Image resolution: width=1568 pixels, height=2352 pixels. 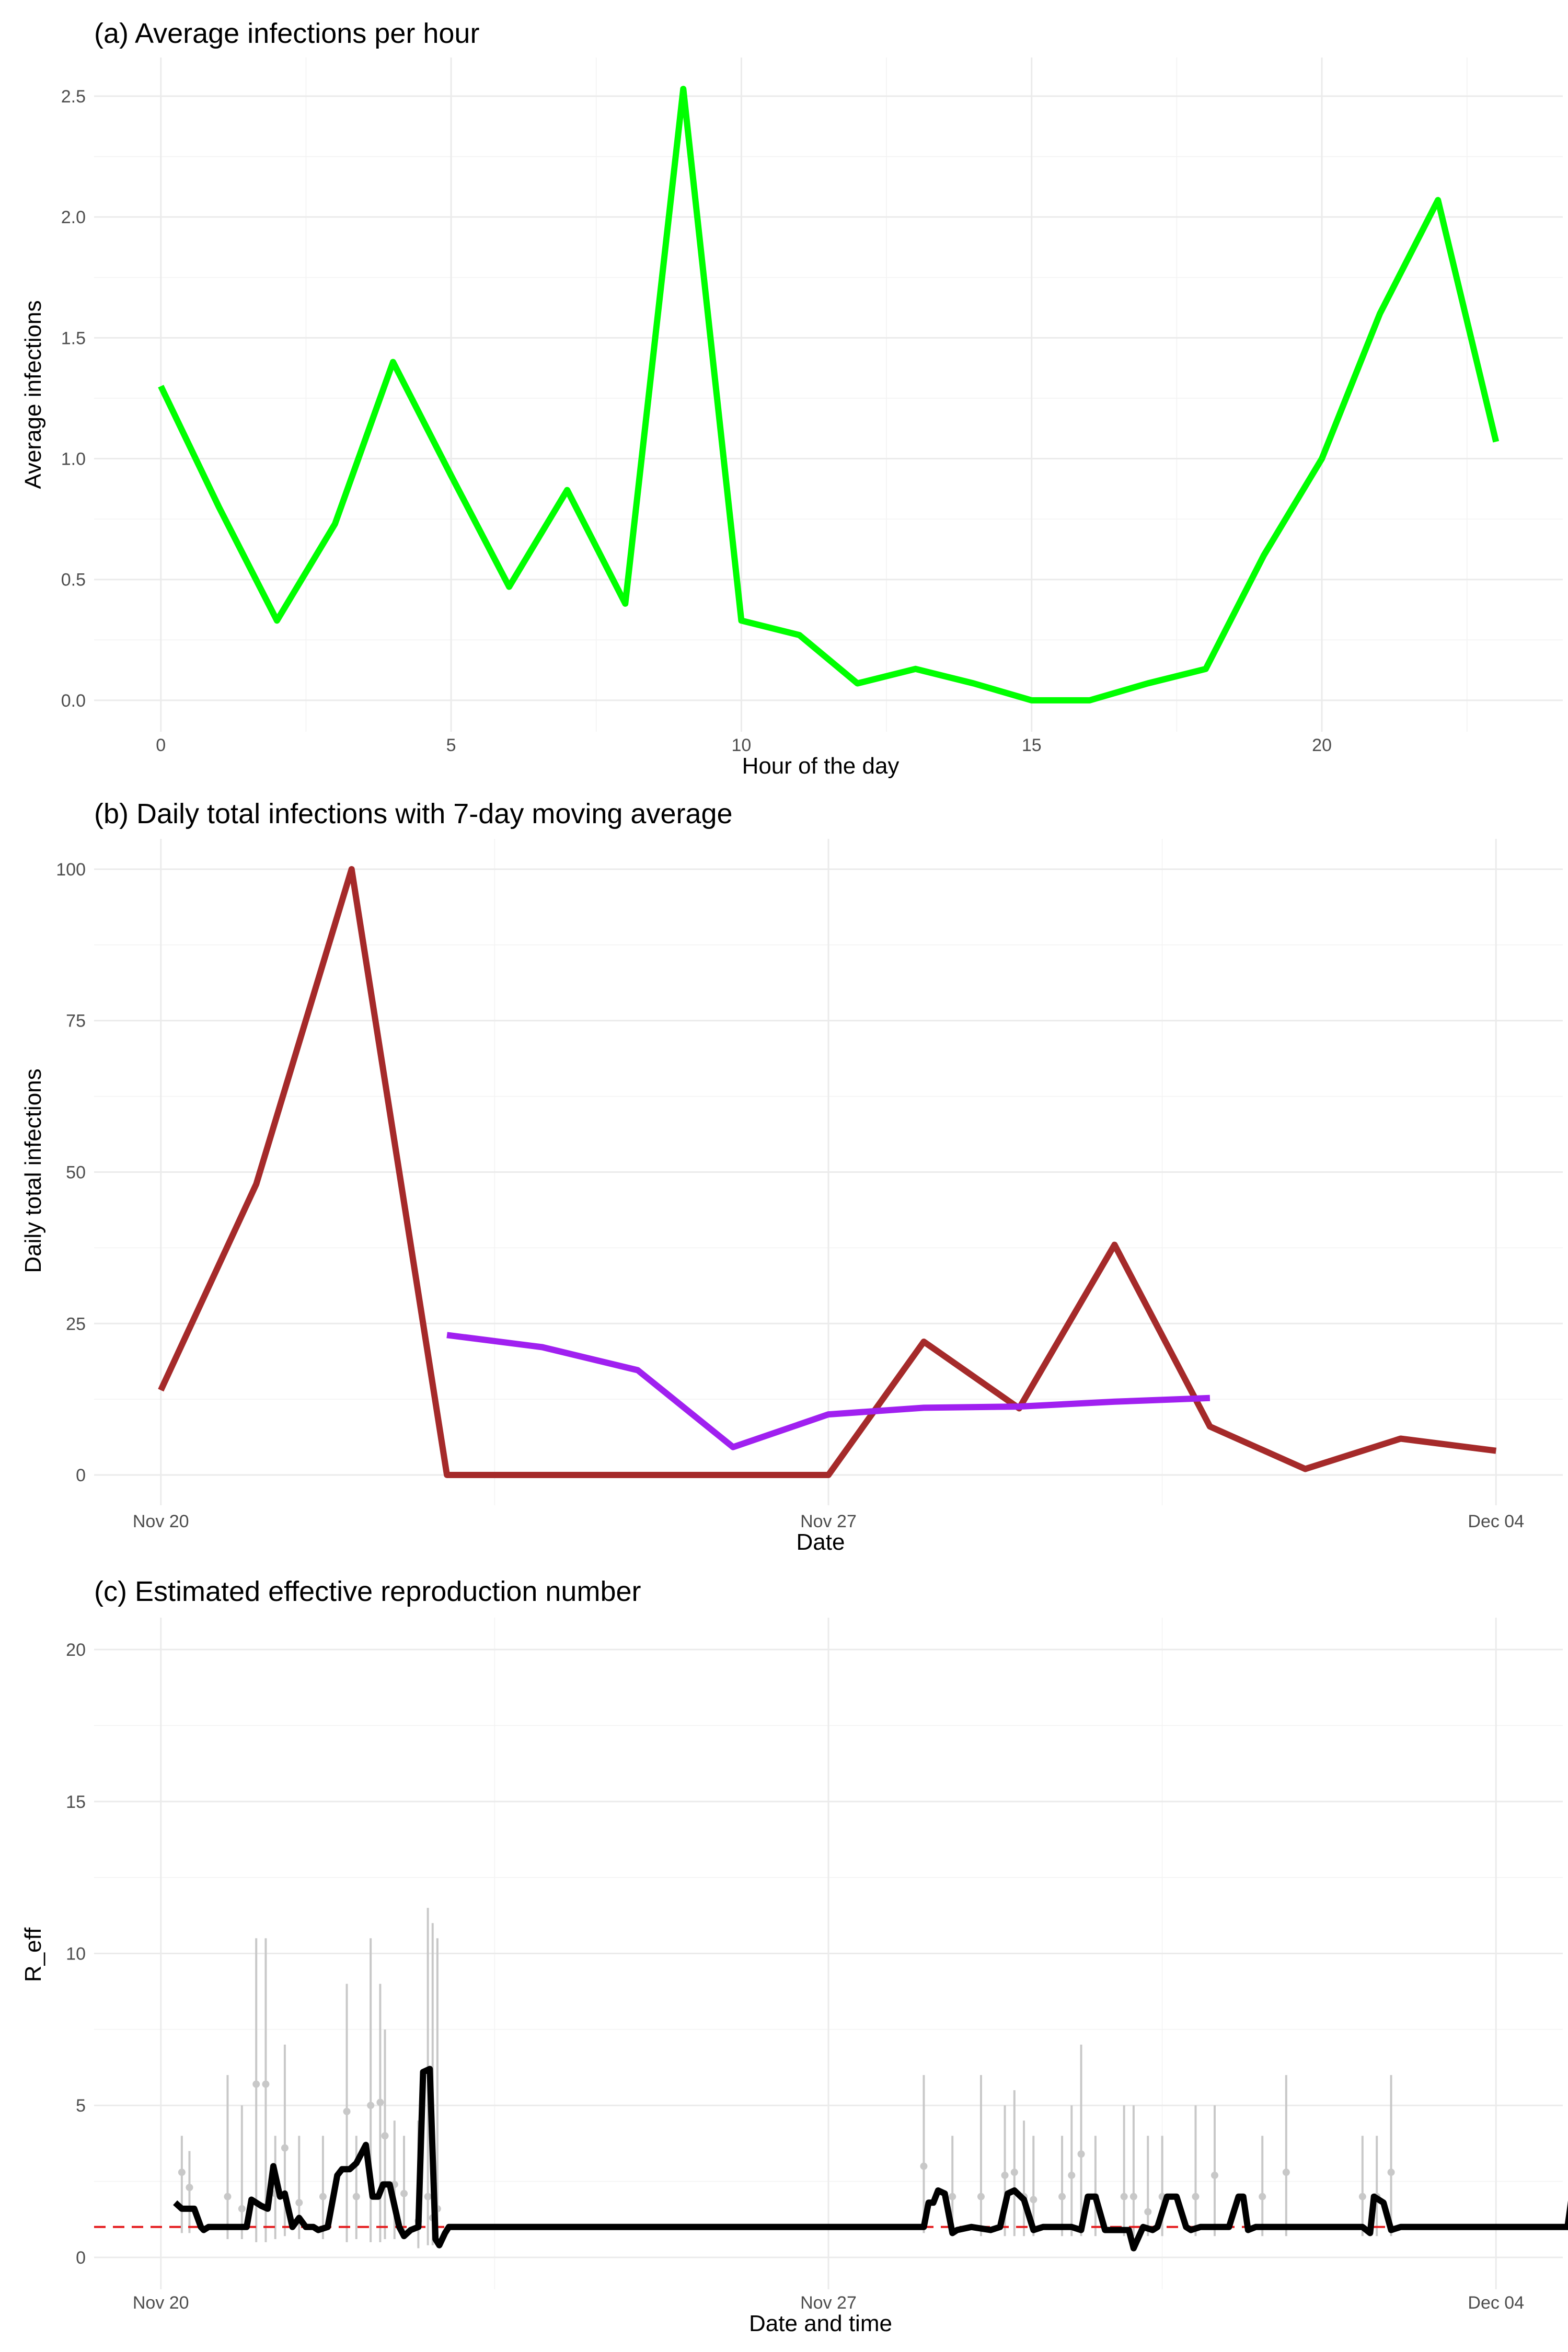 I want to click on y-axis-label: Average infections, so click(x=33, y=394).